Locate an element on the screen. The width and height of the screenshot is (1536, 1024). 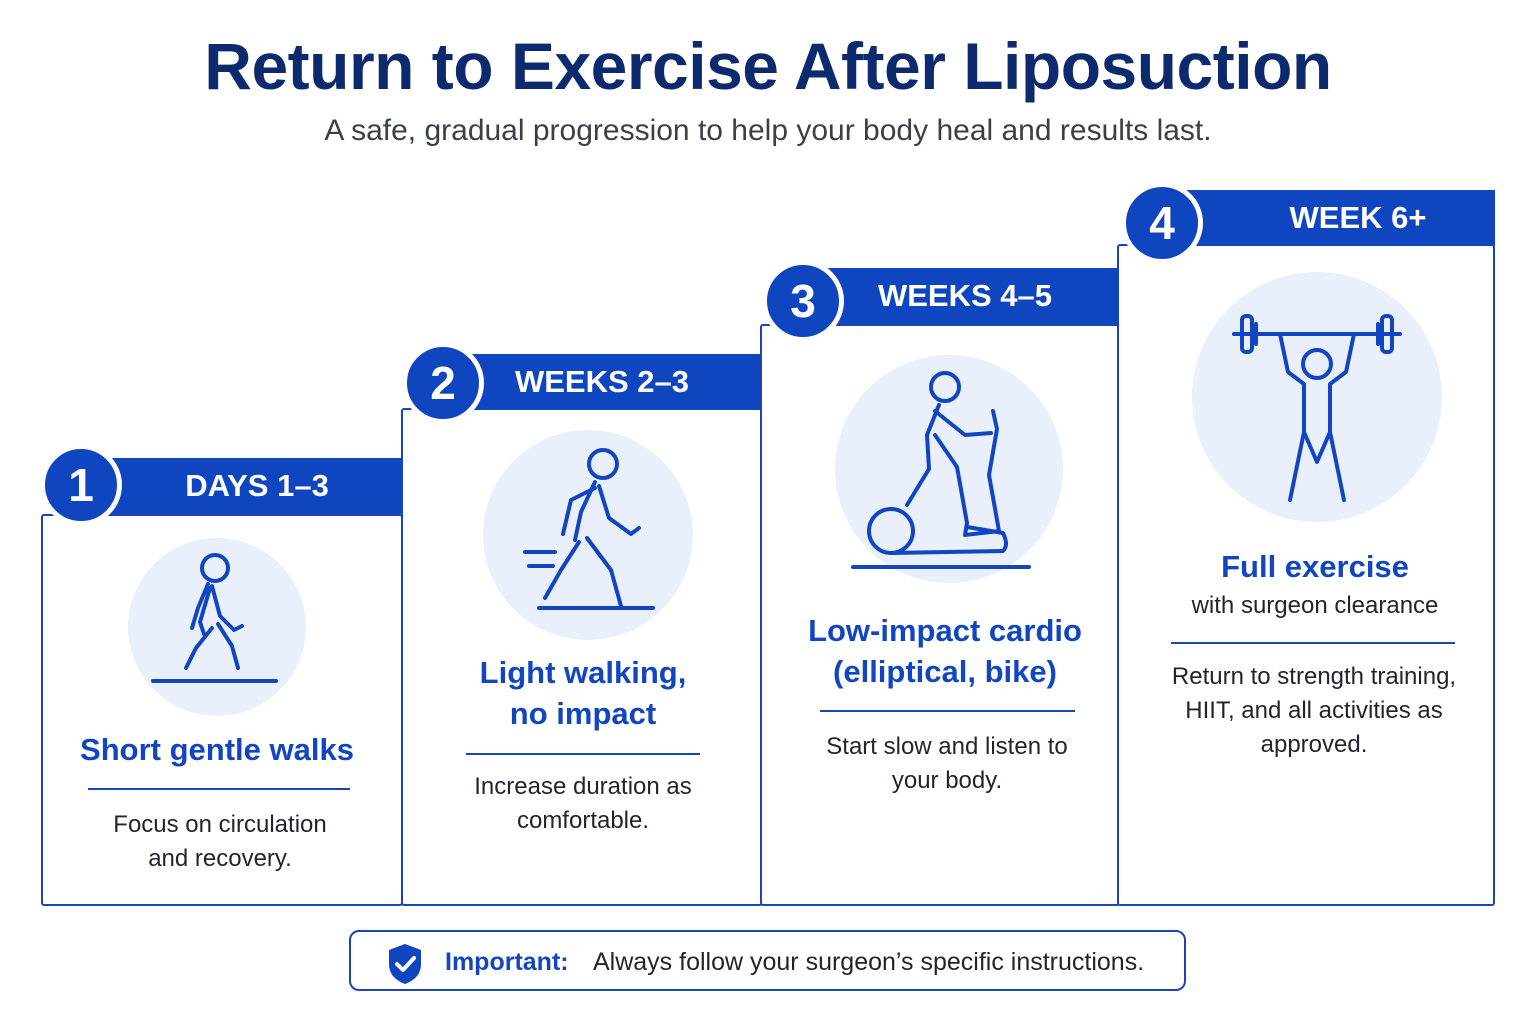
step-period: WEEKS 2–3 is located at coordinates (601, 381).